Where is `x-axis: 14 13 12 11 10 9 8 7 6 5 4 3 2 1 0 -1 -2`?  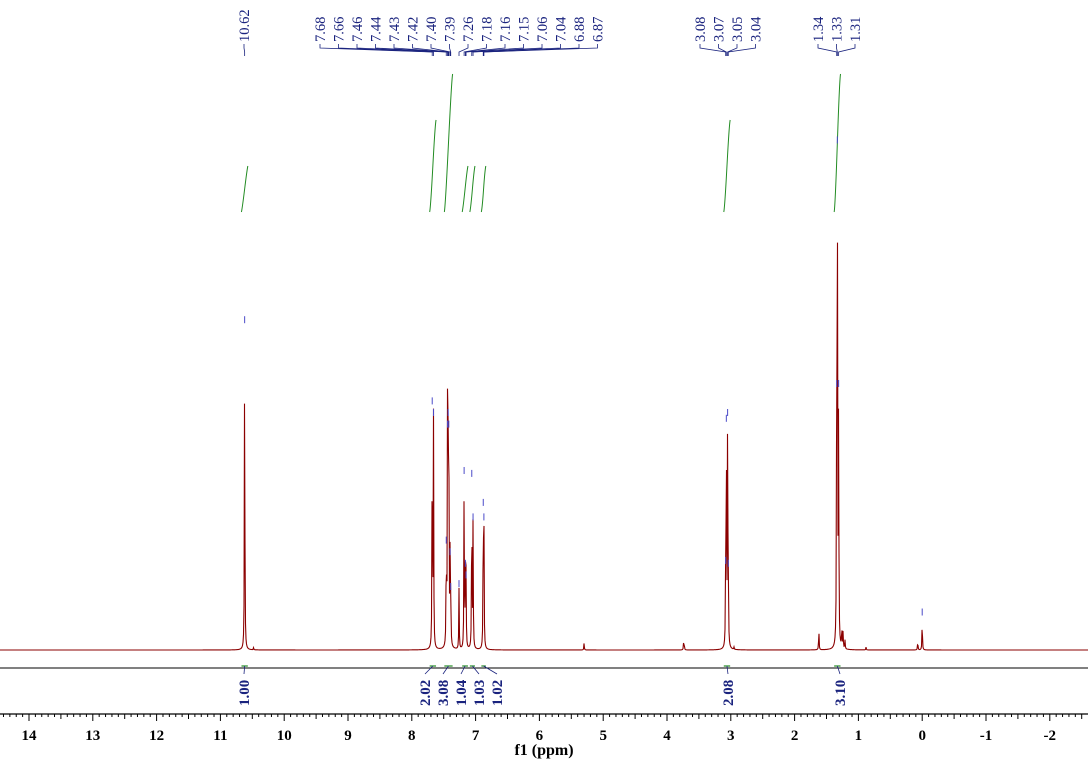 x-axis: 14 13 12 11 10 9 8 7 6 5 4 3 2 1 0 -1 -2 is located at coordinates (544, 728).